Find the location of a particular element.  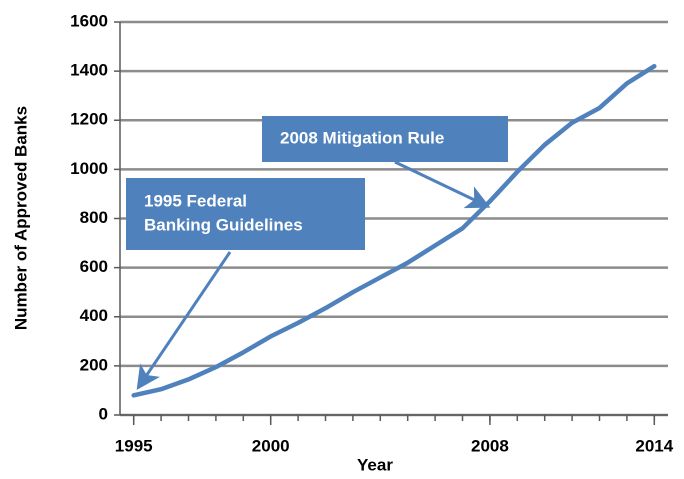

annotation-text: 1995 Federal is located at coordinates (195, 200).